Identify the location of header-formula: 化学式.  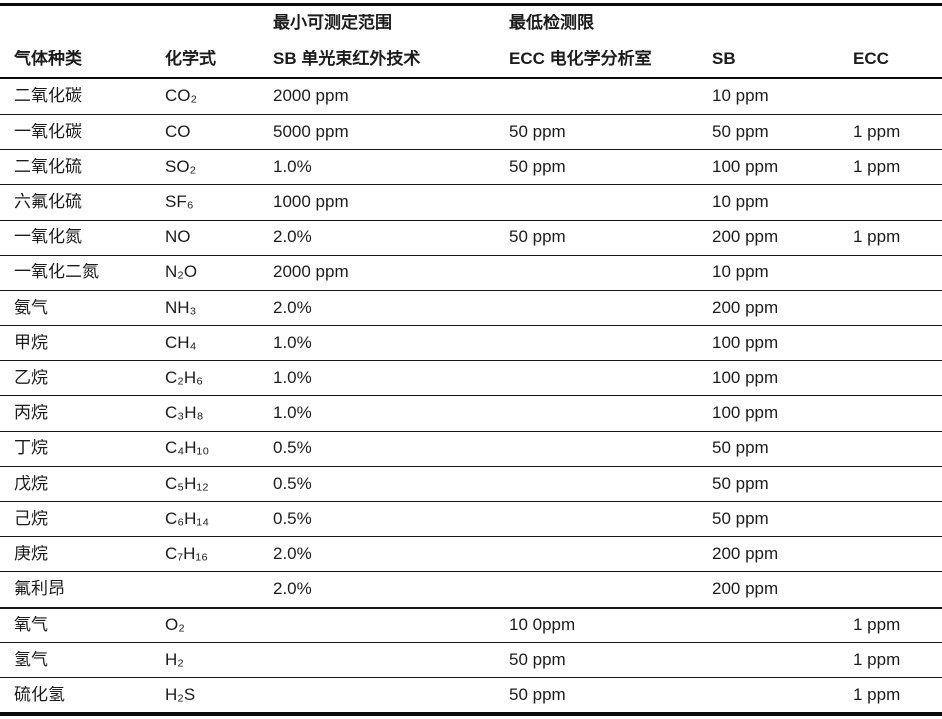
(190, 58).